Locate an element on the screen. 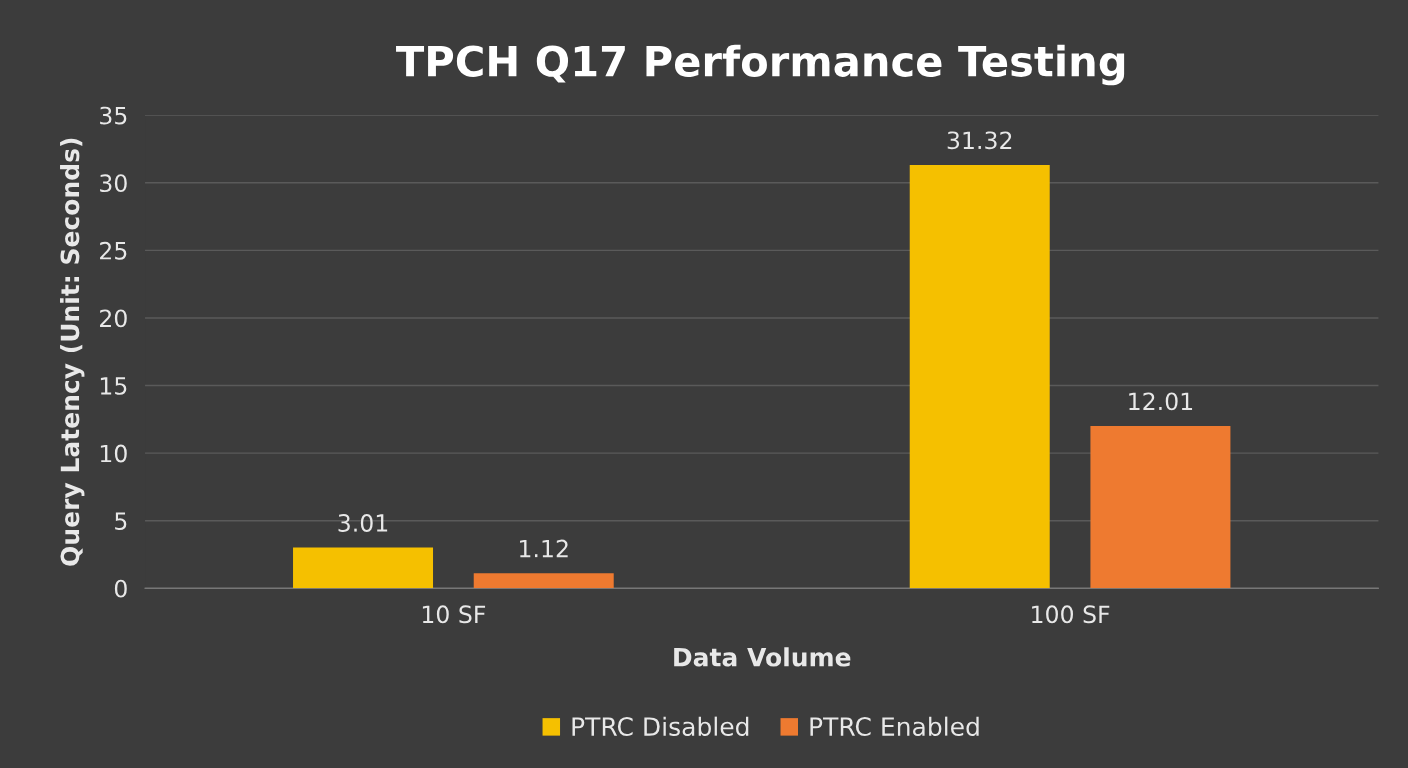 This screenshot has width=1408, height=768. y-tick-label: 30 is located at coordinates (113, 183).